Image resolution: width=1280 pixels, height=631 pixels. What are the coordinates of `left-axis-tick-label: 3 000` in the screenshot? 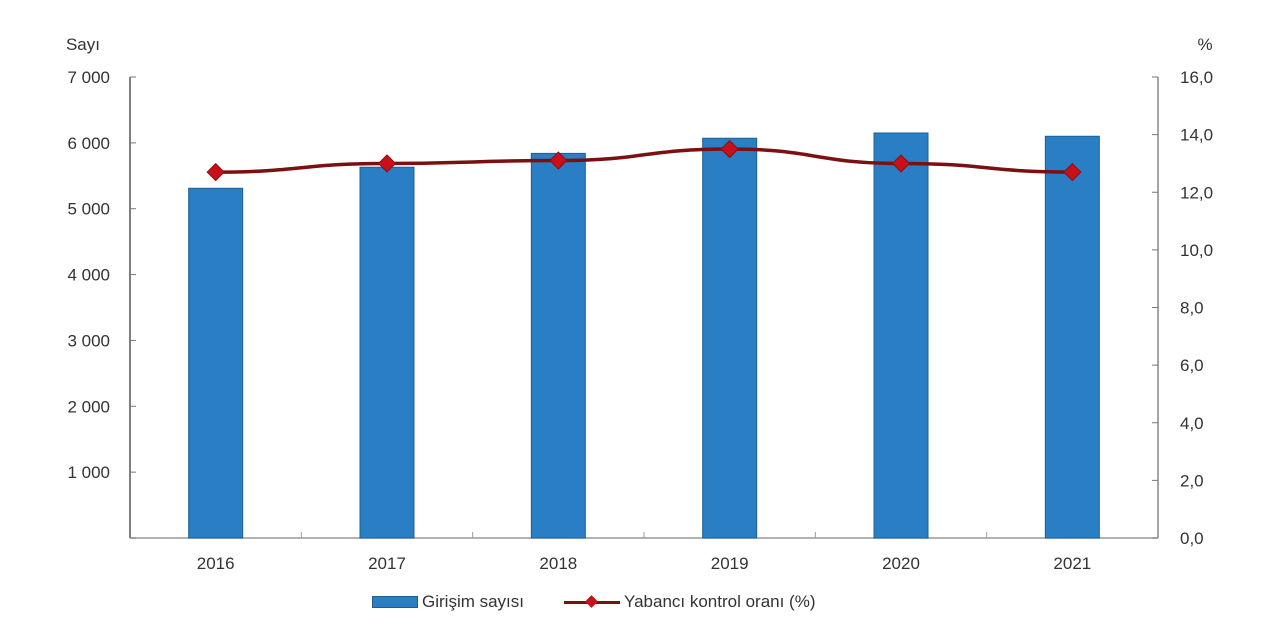 It's located at (88, 340).